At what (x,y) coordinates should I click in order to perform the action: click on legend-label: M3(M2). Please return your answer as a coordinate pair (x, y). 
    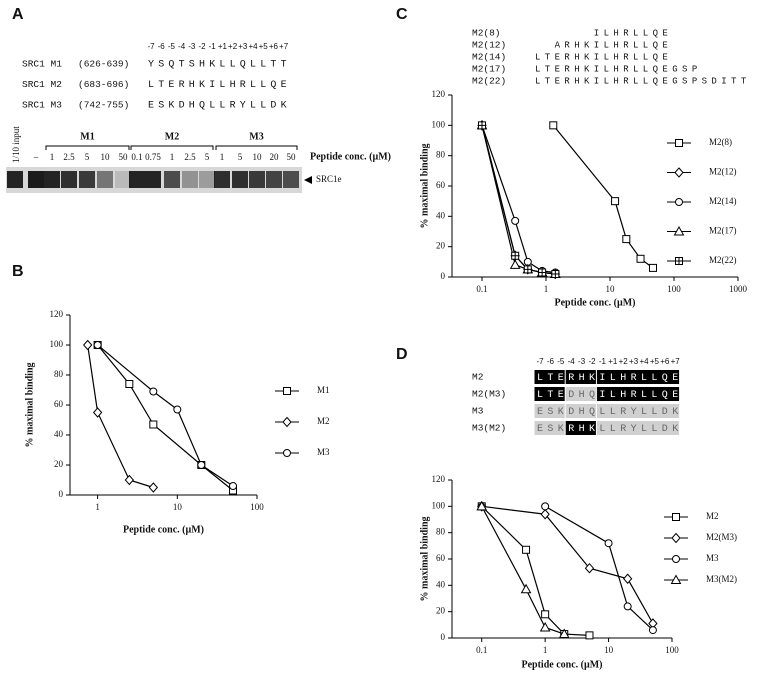
    Looking at the image, I should click on (721, 579).